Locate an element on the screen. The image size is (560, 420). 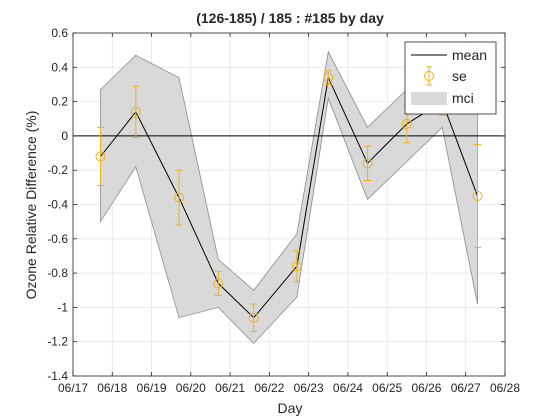
x-tick-label: 06/25 is located at coordinates (387, 388).